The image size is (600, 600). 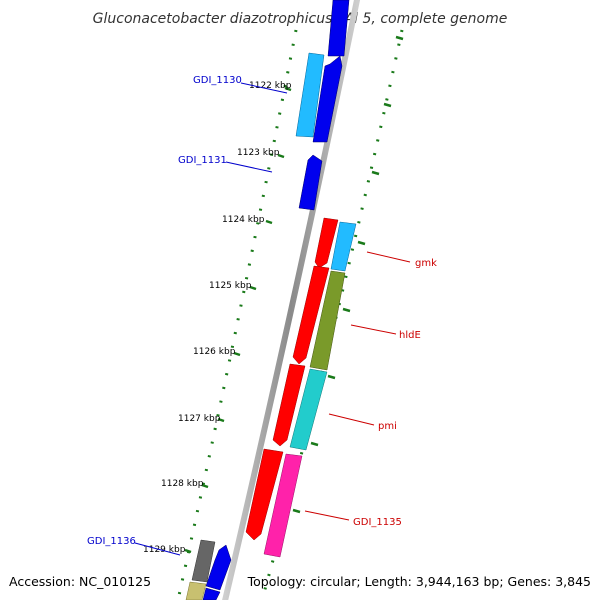 I want to click on gene-label-gdi-1130: GDI_1130, so click(x=217, y=80).